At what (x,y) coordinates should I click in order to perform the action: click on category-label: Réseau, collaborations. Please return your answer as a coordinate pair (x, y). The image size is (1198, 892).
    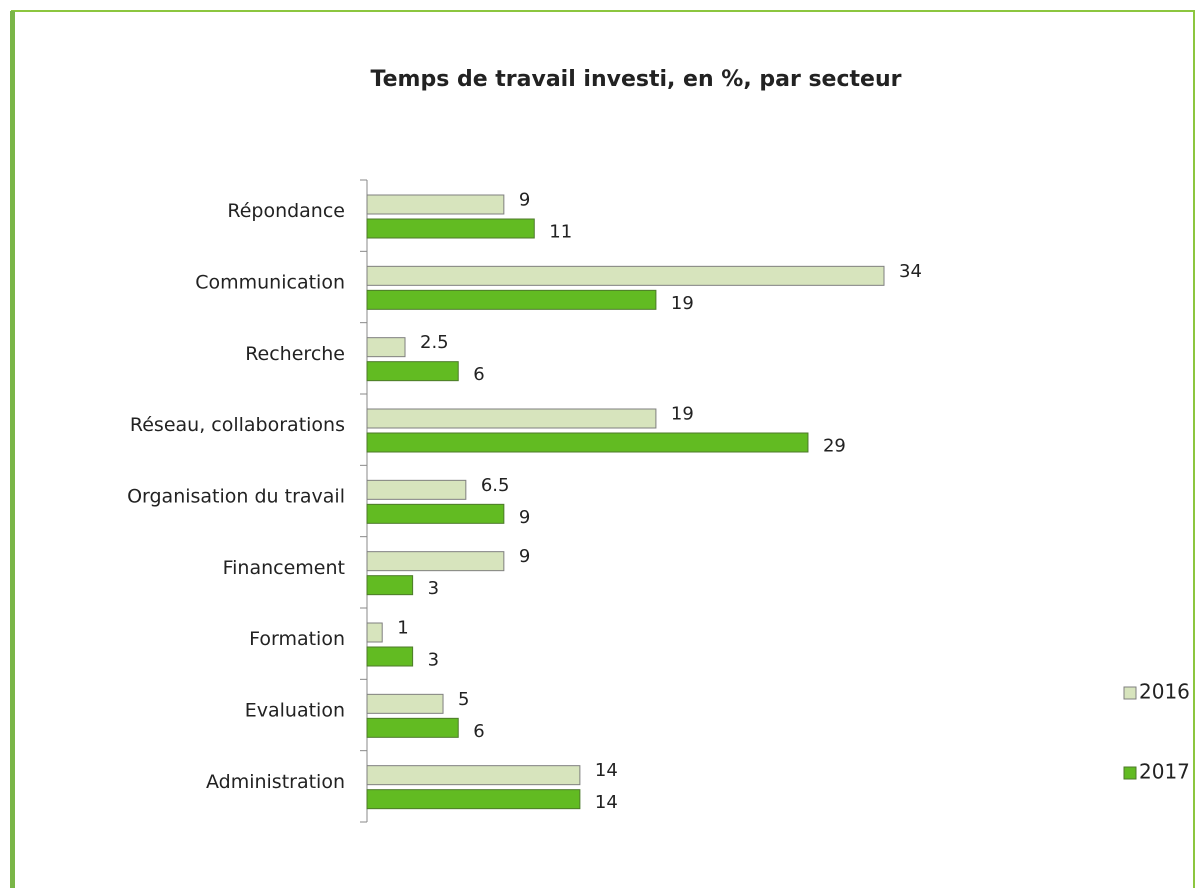
    Looking at the image, I should click on (237, 425).